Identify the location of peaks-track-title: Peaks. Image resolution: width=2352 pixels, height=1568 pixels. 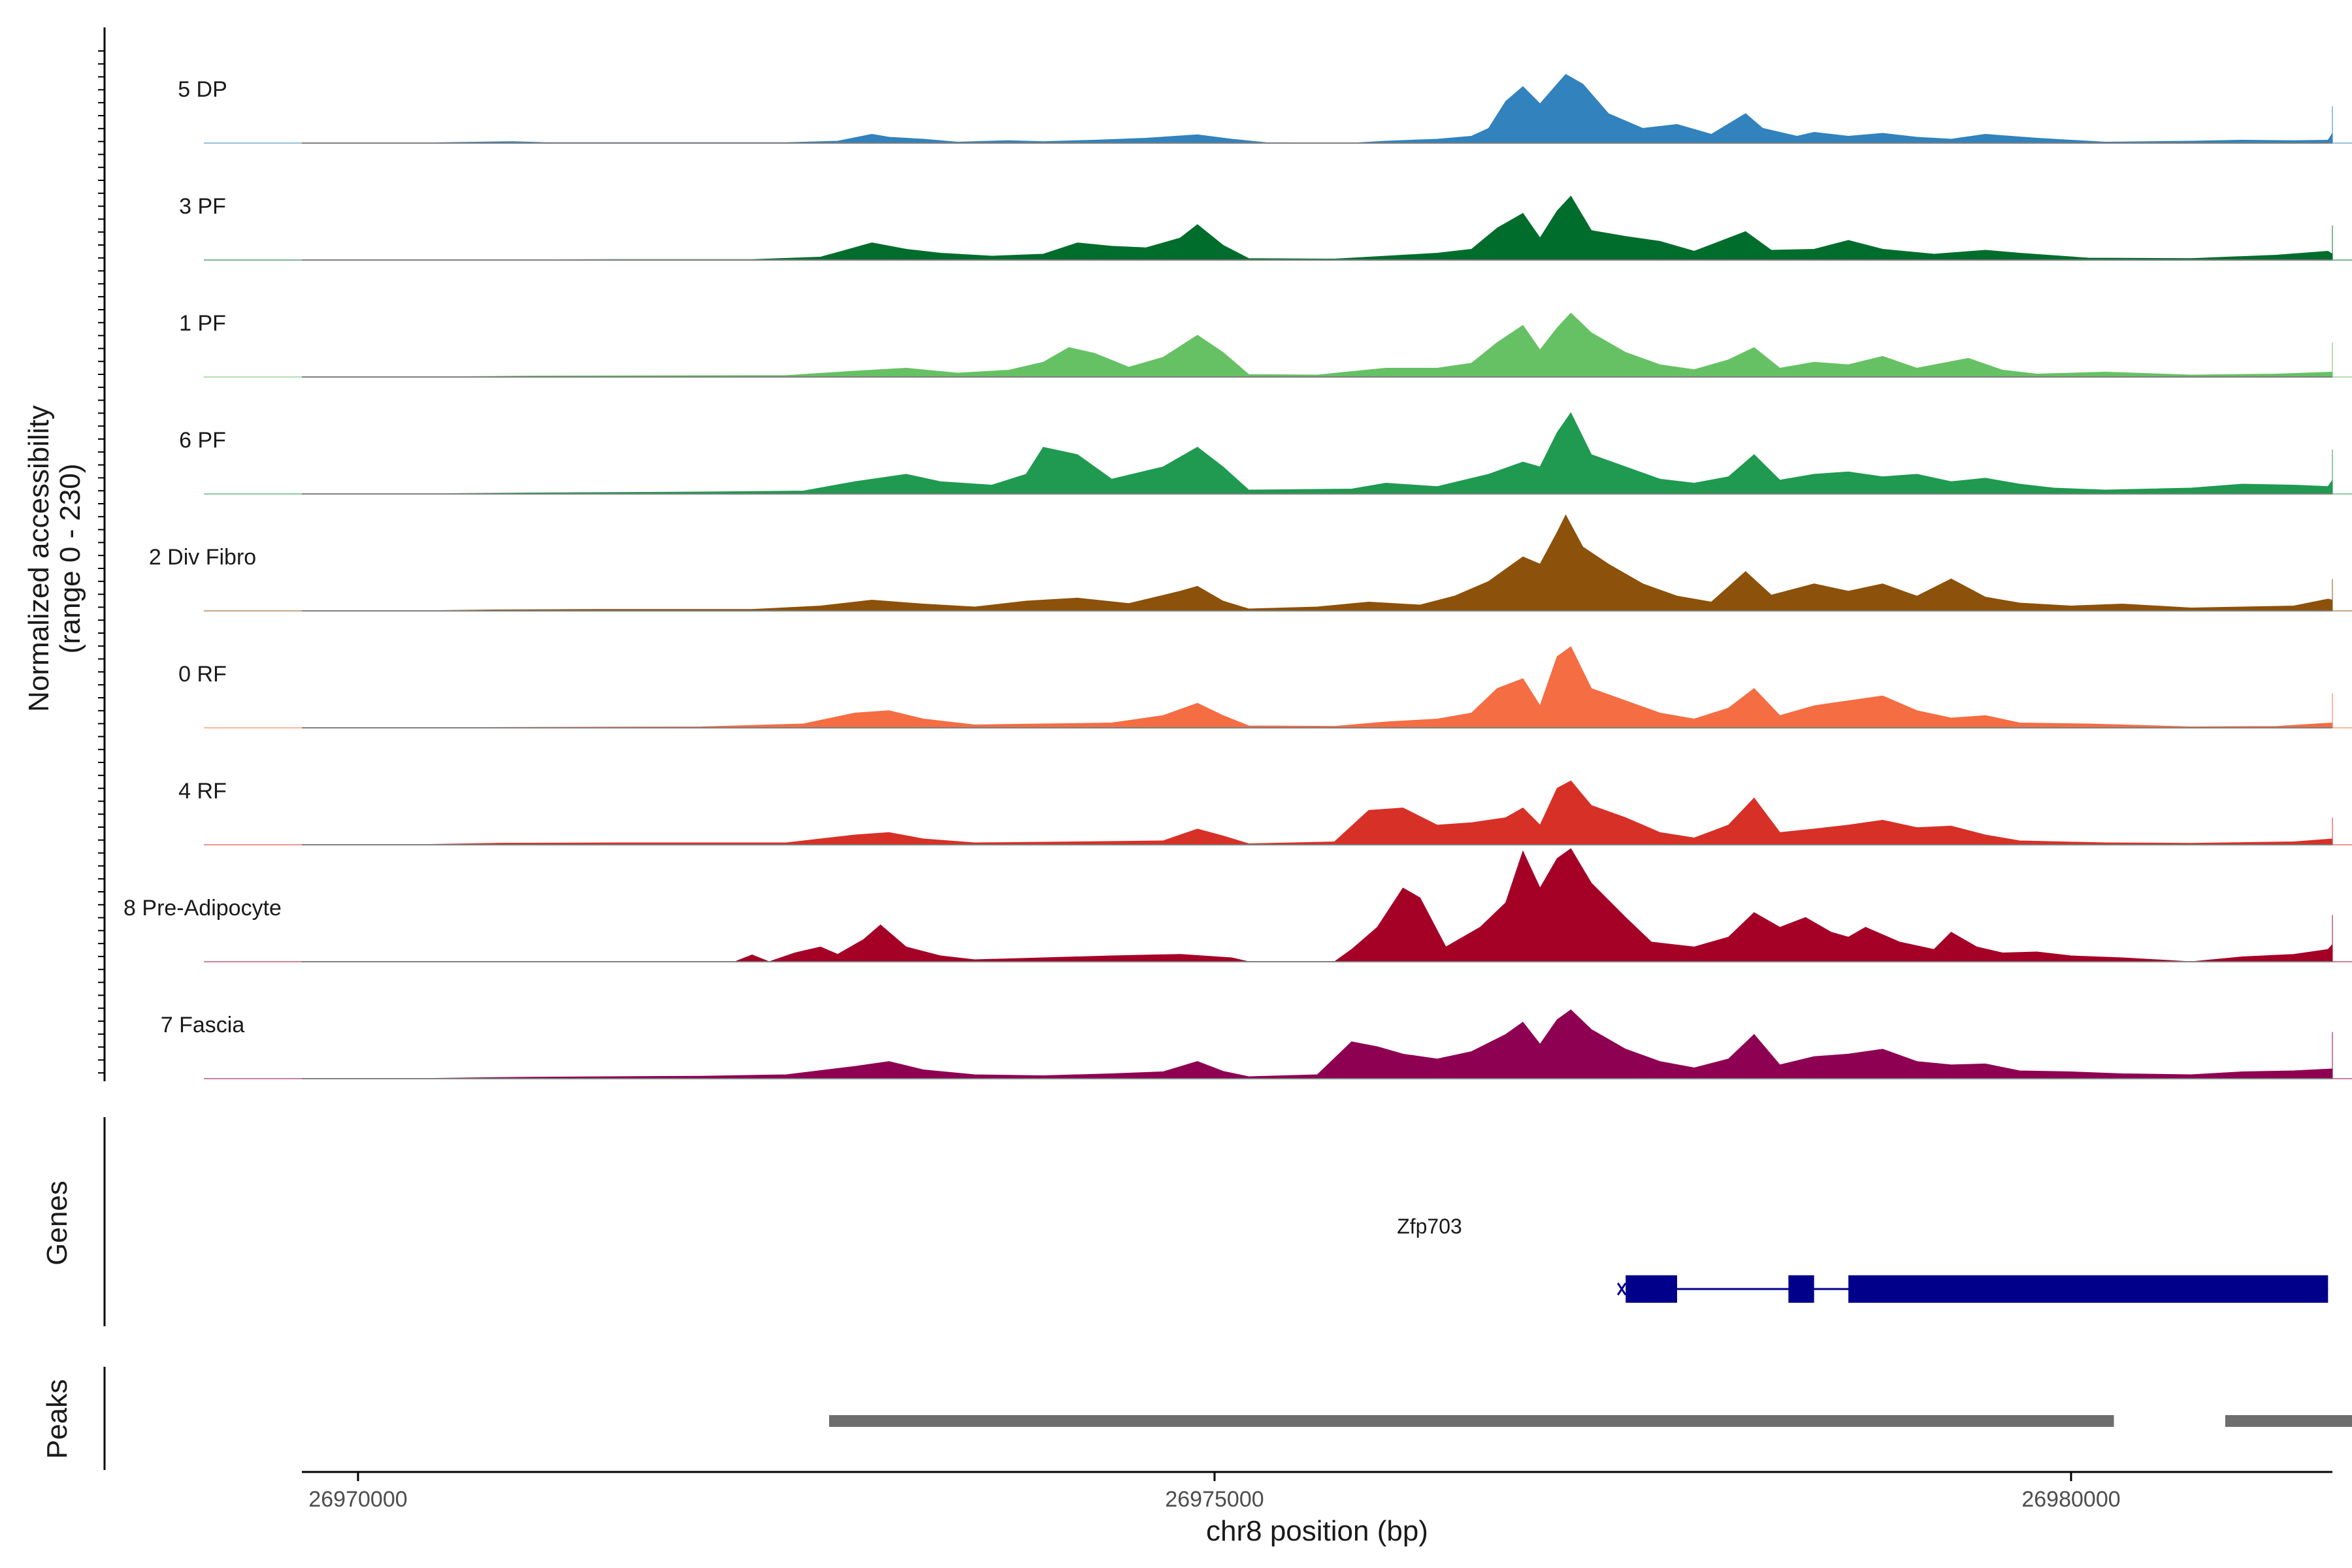
(57, 1419).